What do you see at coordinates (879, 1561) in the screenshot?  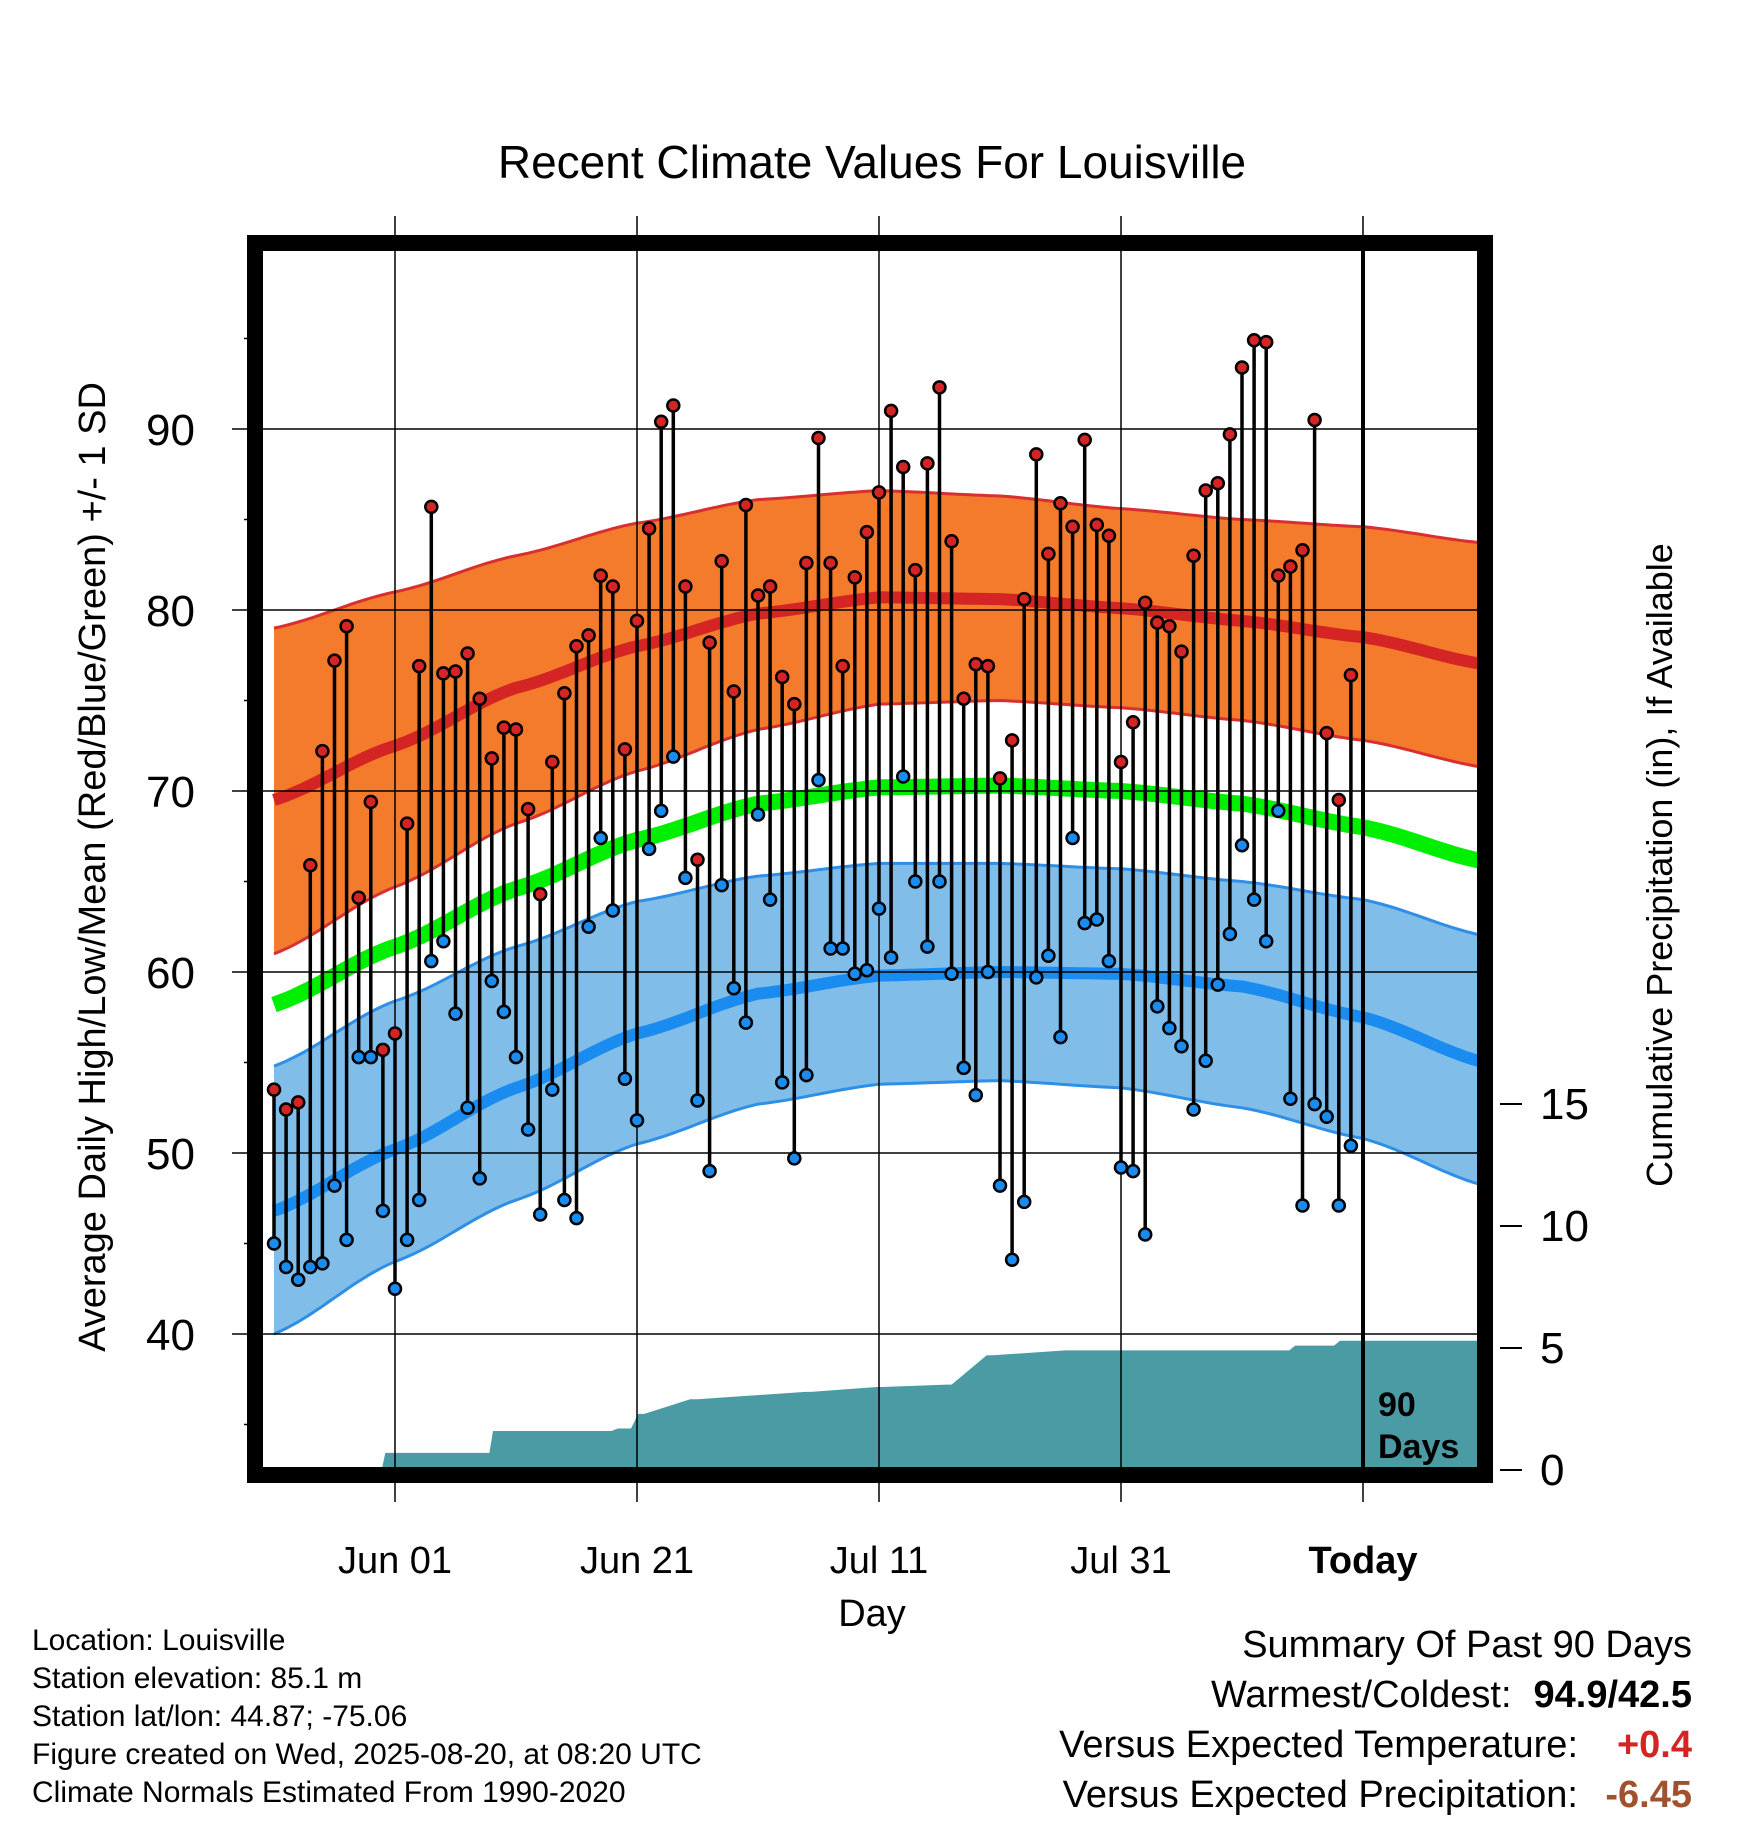 I see `x-tick-label: Jul 11` at bounding box center [879, 1561].